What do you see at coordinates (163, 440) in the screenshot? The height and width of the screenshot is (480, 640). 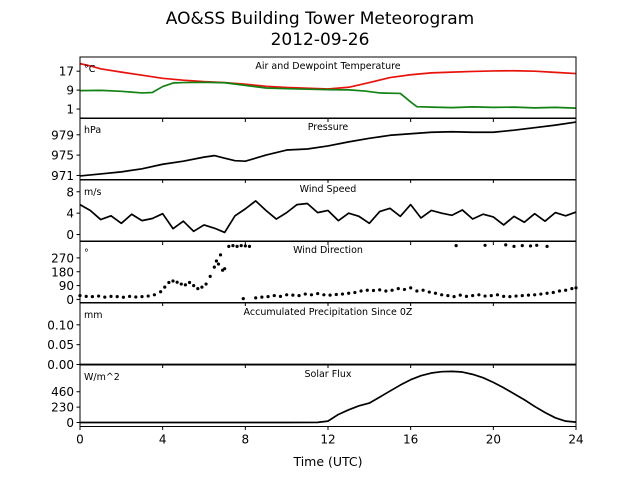 I see `x-tick-label: 4` at bounding box center [163, 440].